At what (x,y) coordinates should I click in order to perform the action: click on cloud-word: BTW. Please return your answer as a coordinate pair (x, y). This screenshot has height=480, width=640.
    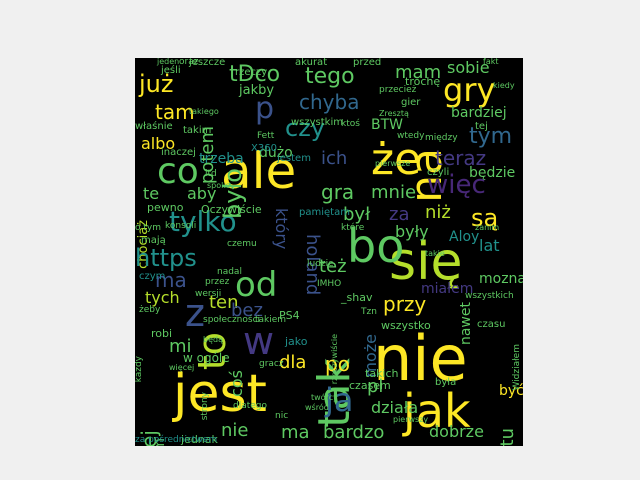
    Looking at the image, I should click on (387, 125).